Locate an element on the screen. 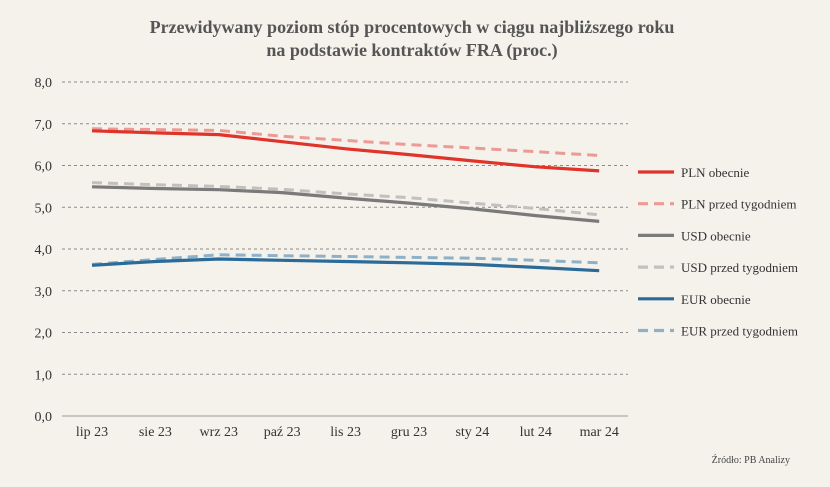 Image resolution: width=830 pixels, height=487 pixels. series-line-usd-obecnie is located at coordinates (345, 204).